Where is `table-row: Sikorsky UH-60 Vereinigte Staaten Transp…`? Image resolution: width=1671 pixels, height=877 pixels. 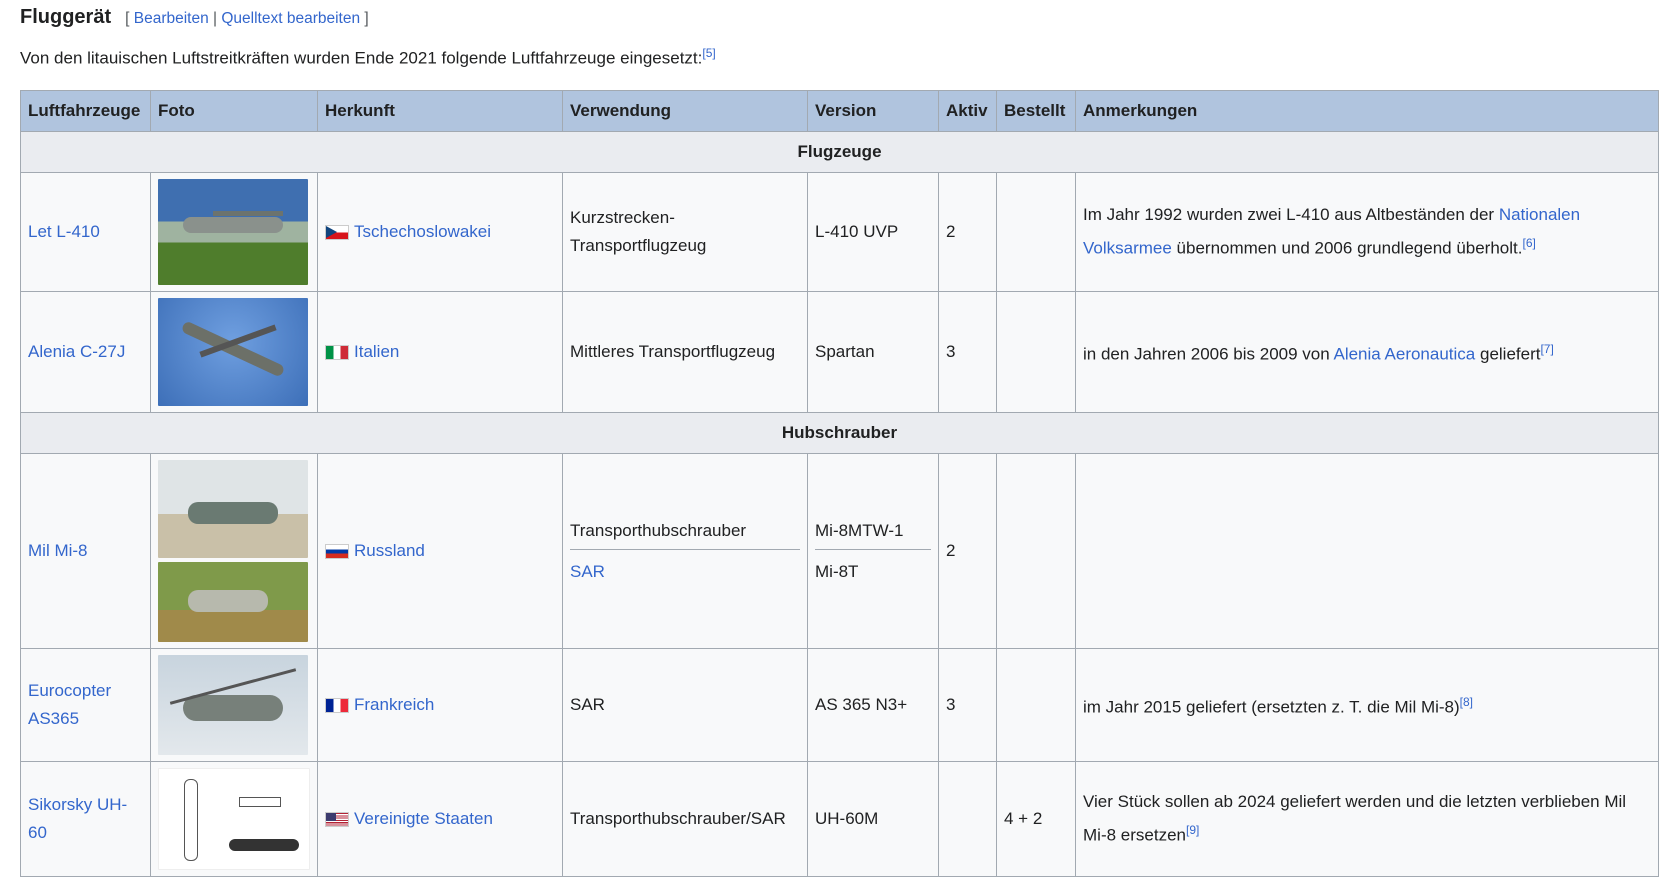
table-row: Sikorsky UH-60 Vereinigte Staaten Transp… is located at coordinates (839, 819).